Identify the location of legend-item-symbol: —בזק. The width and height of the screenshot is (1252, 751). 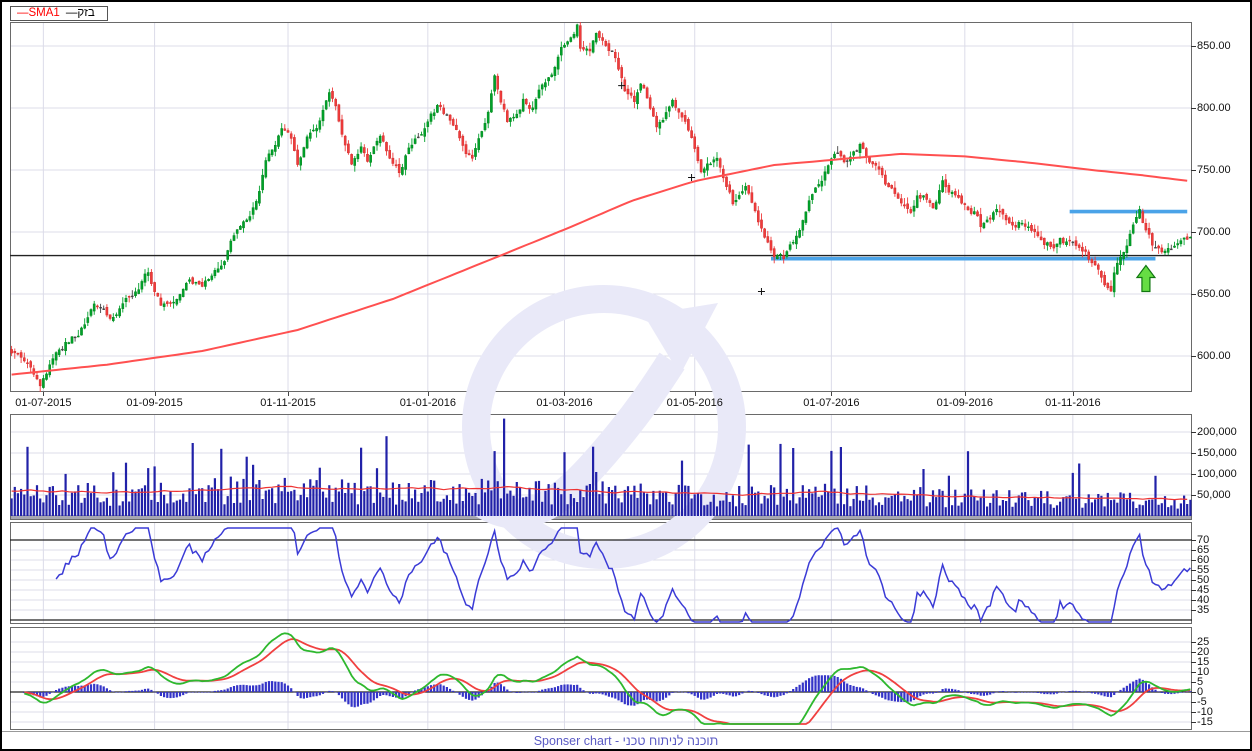
(80, 13).